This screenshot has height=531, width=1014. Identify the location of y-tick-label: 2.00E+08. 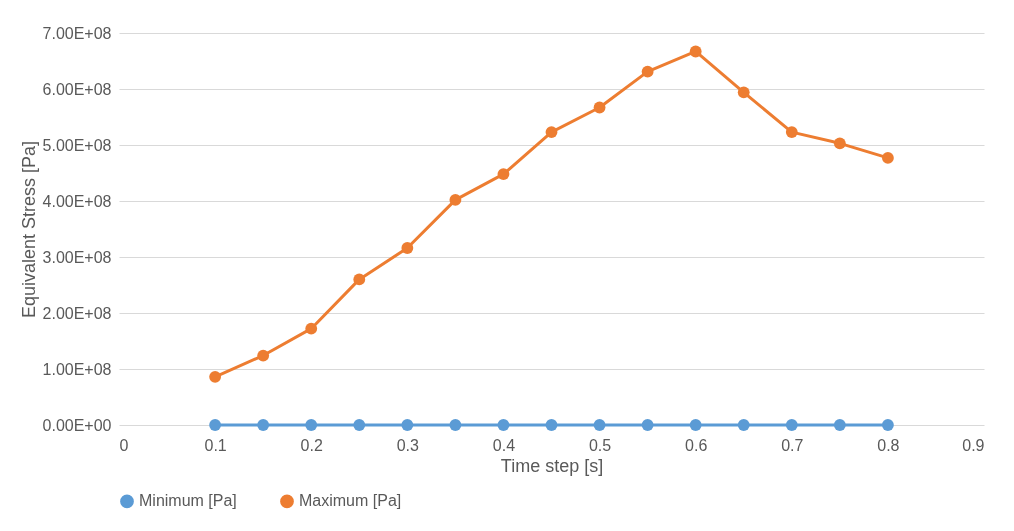
(77, 313).